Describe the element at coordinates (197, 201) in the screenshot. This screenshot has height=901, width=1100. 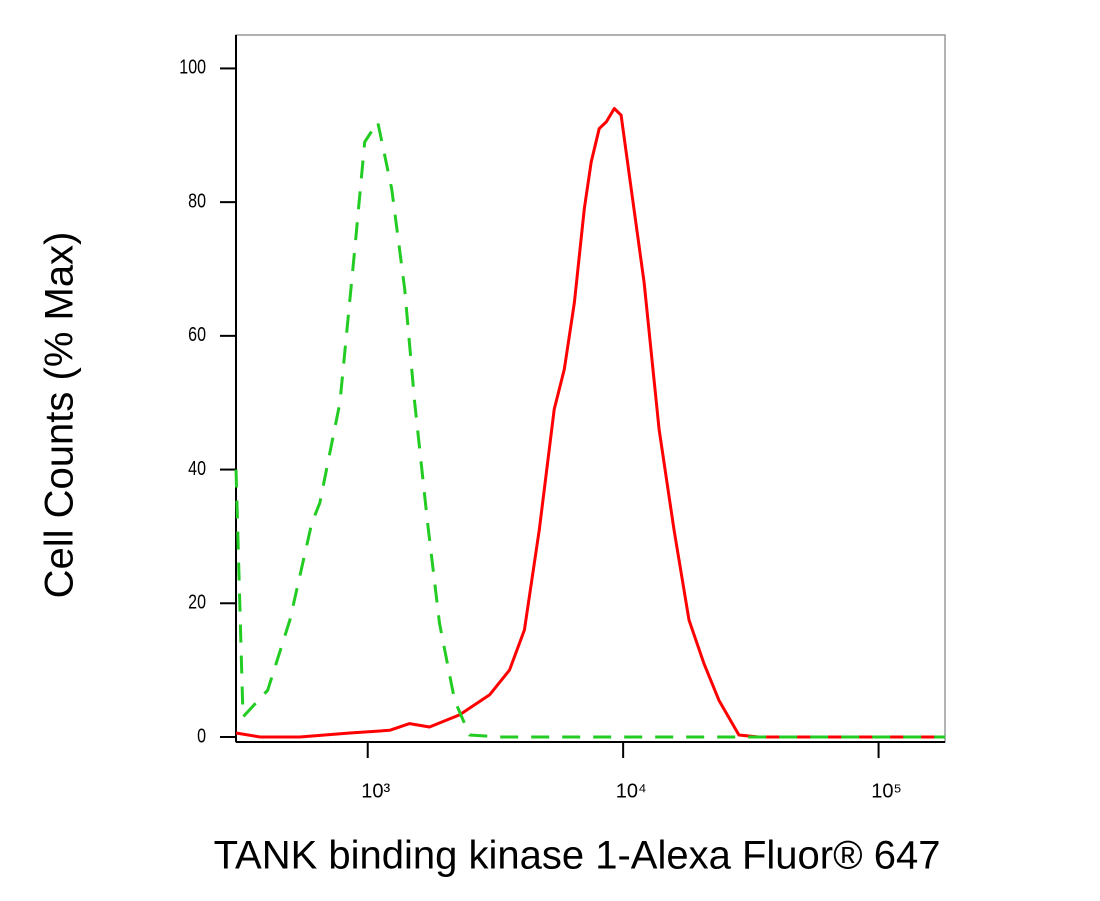
I see `y-tick-label: 80` at that location.